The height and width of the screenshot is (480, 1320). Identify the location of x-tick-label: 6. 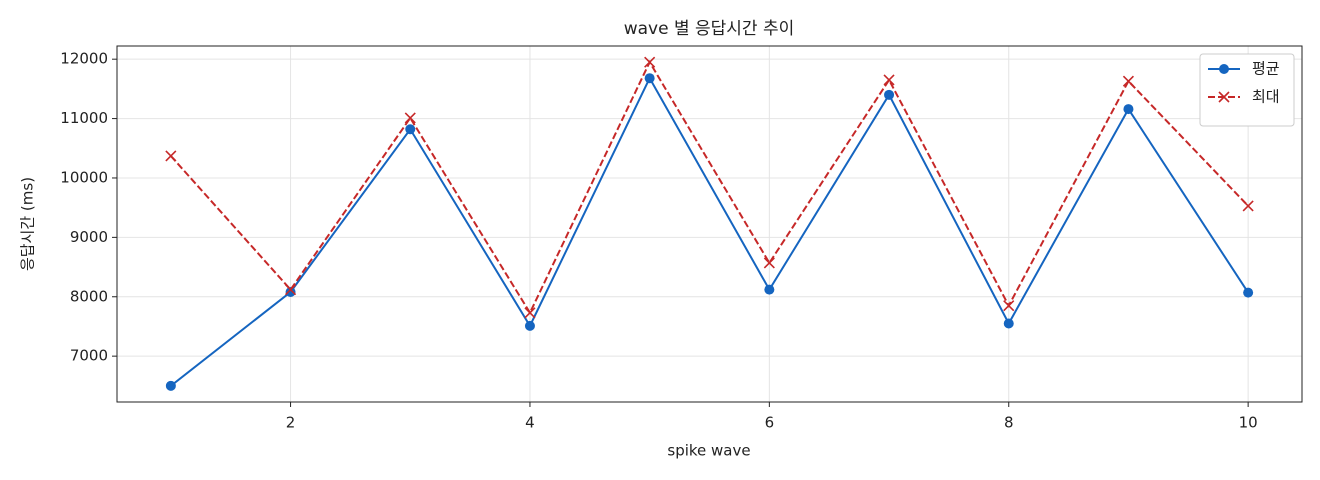
(770, 423).